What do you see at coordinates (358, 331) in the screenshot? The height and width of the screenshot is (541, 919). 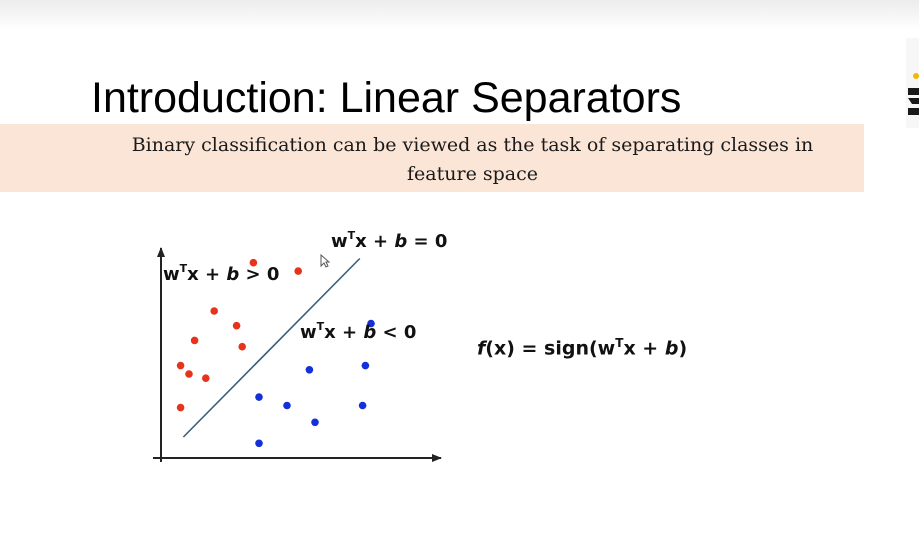 I see `negative-region-equation: wTx + b < 0` at bounding box center [358, 331].